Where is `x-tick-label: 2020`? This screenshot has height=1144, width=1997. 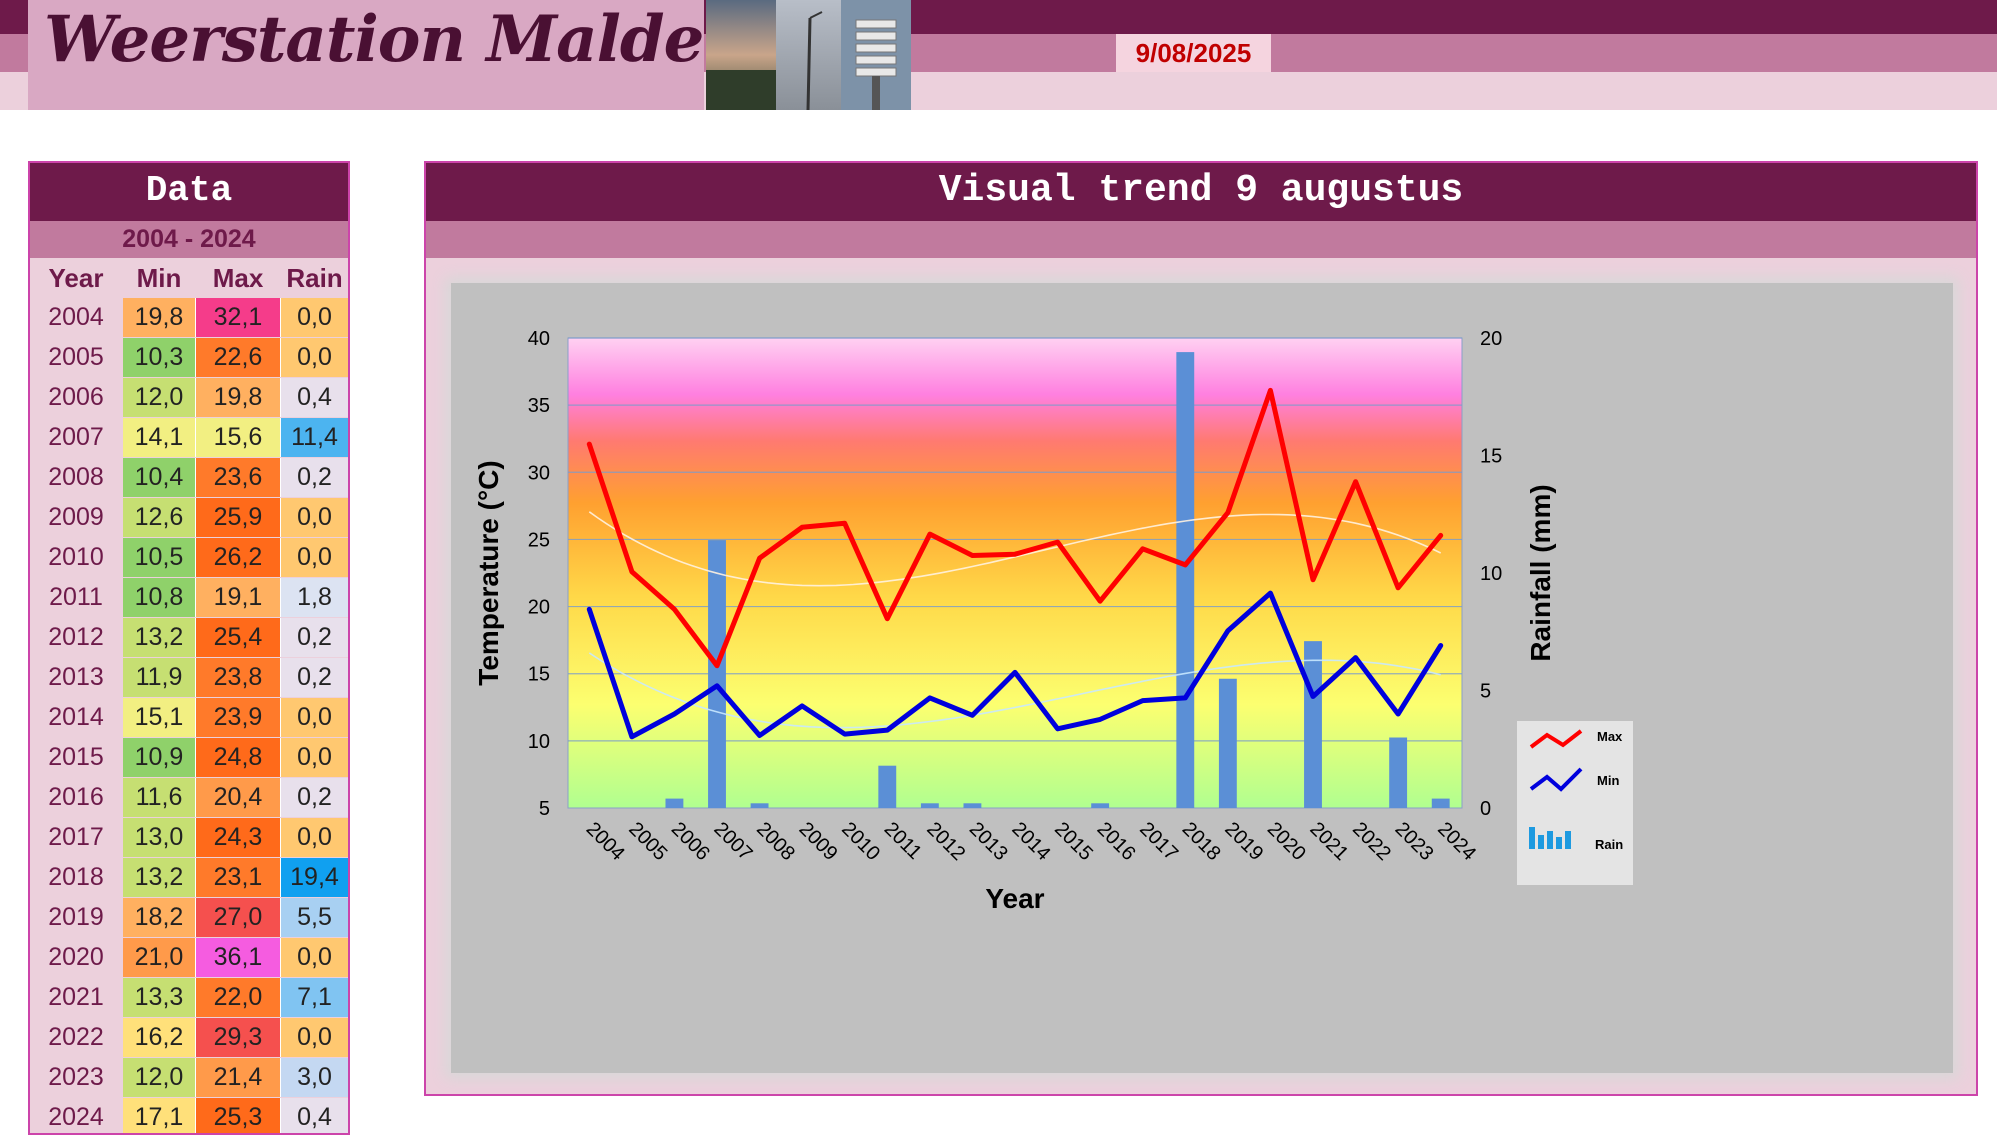 x-tick-label: 2020 is located at coordinates (1286, 841).